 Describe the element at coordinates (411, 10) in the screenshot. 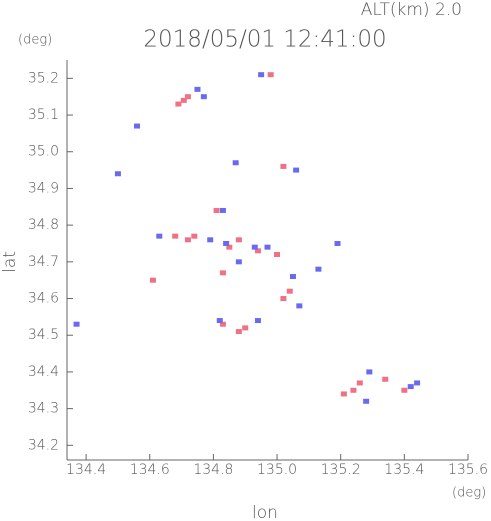

I see `subtitle: ALT(km) 2.0` at that location.